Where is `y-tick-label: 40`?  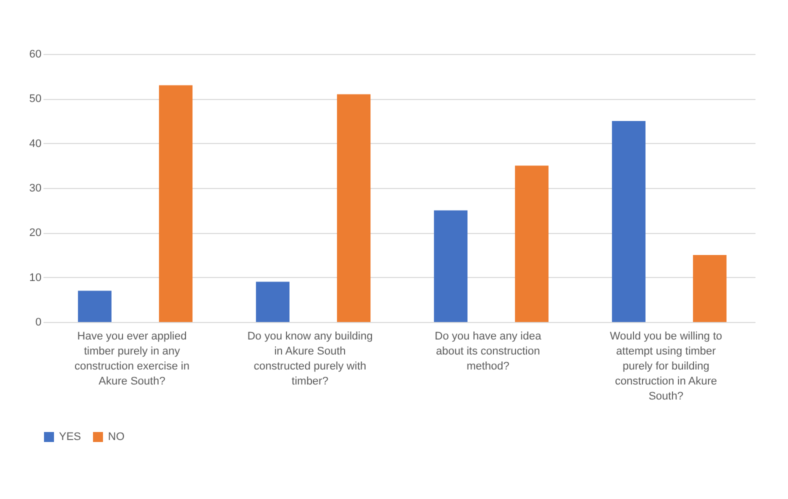 y-tick-label: 40 is located at coordinates (35, 144).